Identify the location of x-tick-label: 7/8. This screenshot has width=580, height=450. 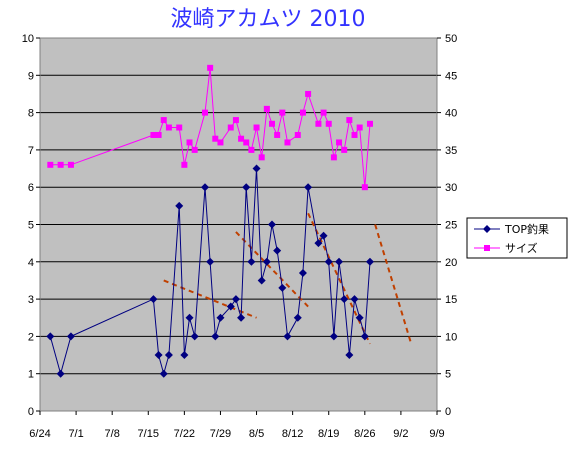
(112, 434).